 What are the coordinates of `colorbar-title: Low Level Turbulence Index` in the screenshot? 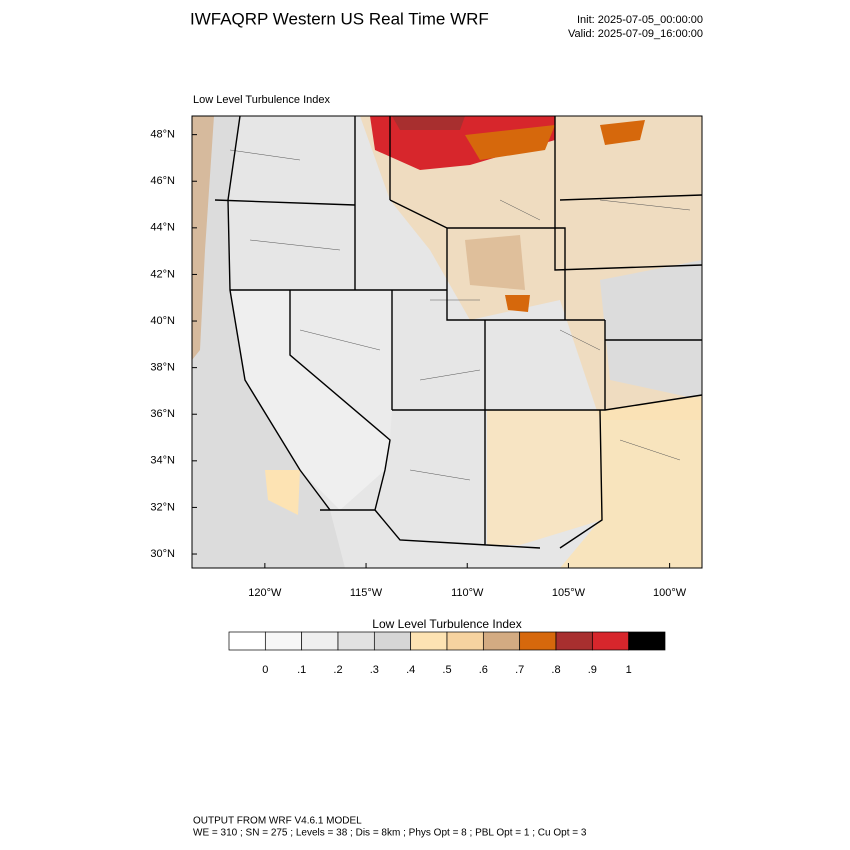 It's located at (446, 624).